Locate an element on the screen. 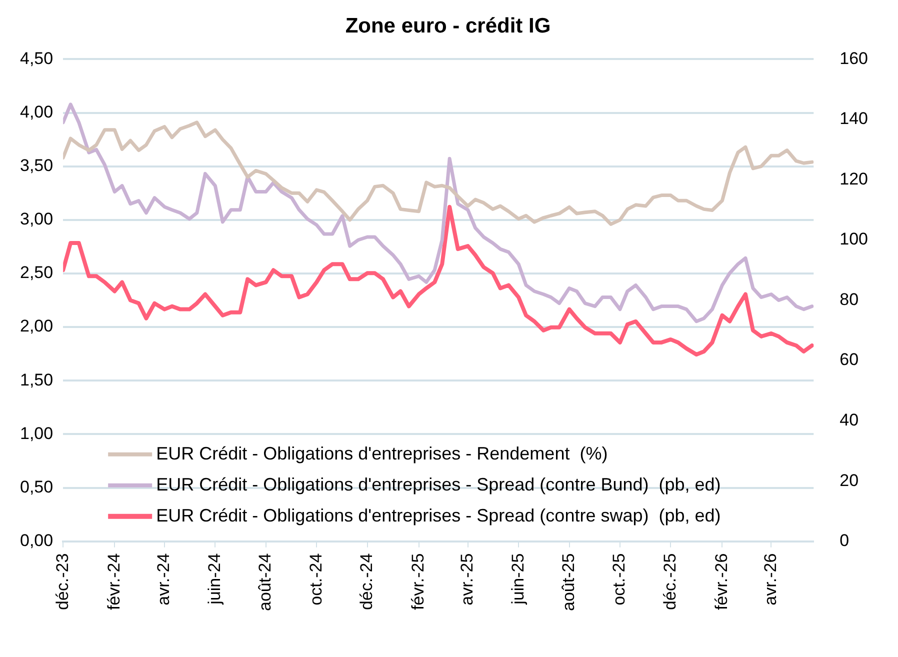 The image size is (898, 657). y-tick-label: 0,00 is located at coordinates (37, 540).